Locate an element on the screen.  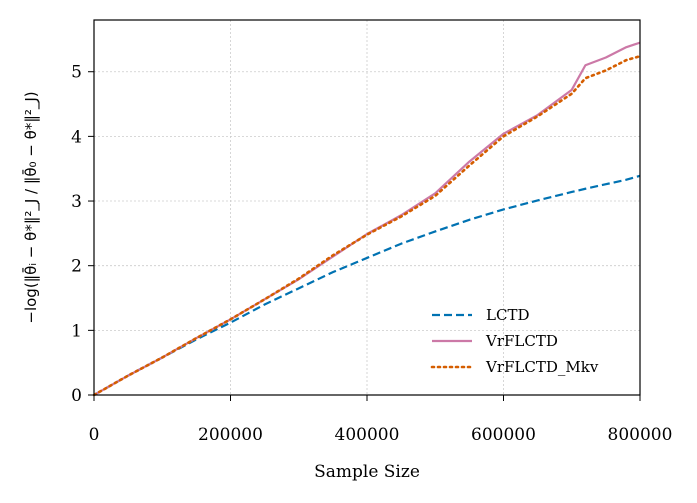
y-tick-label: 1 is located at coordinates (76, 331).